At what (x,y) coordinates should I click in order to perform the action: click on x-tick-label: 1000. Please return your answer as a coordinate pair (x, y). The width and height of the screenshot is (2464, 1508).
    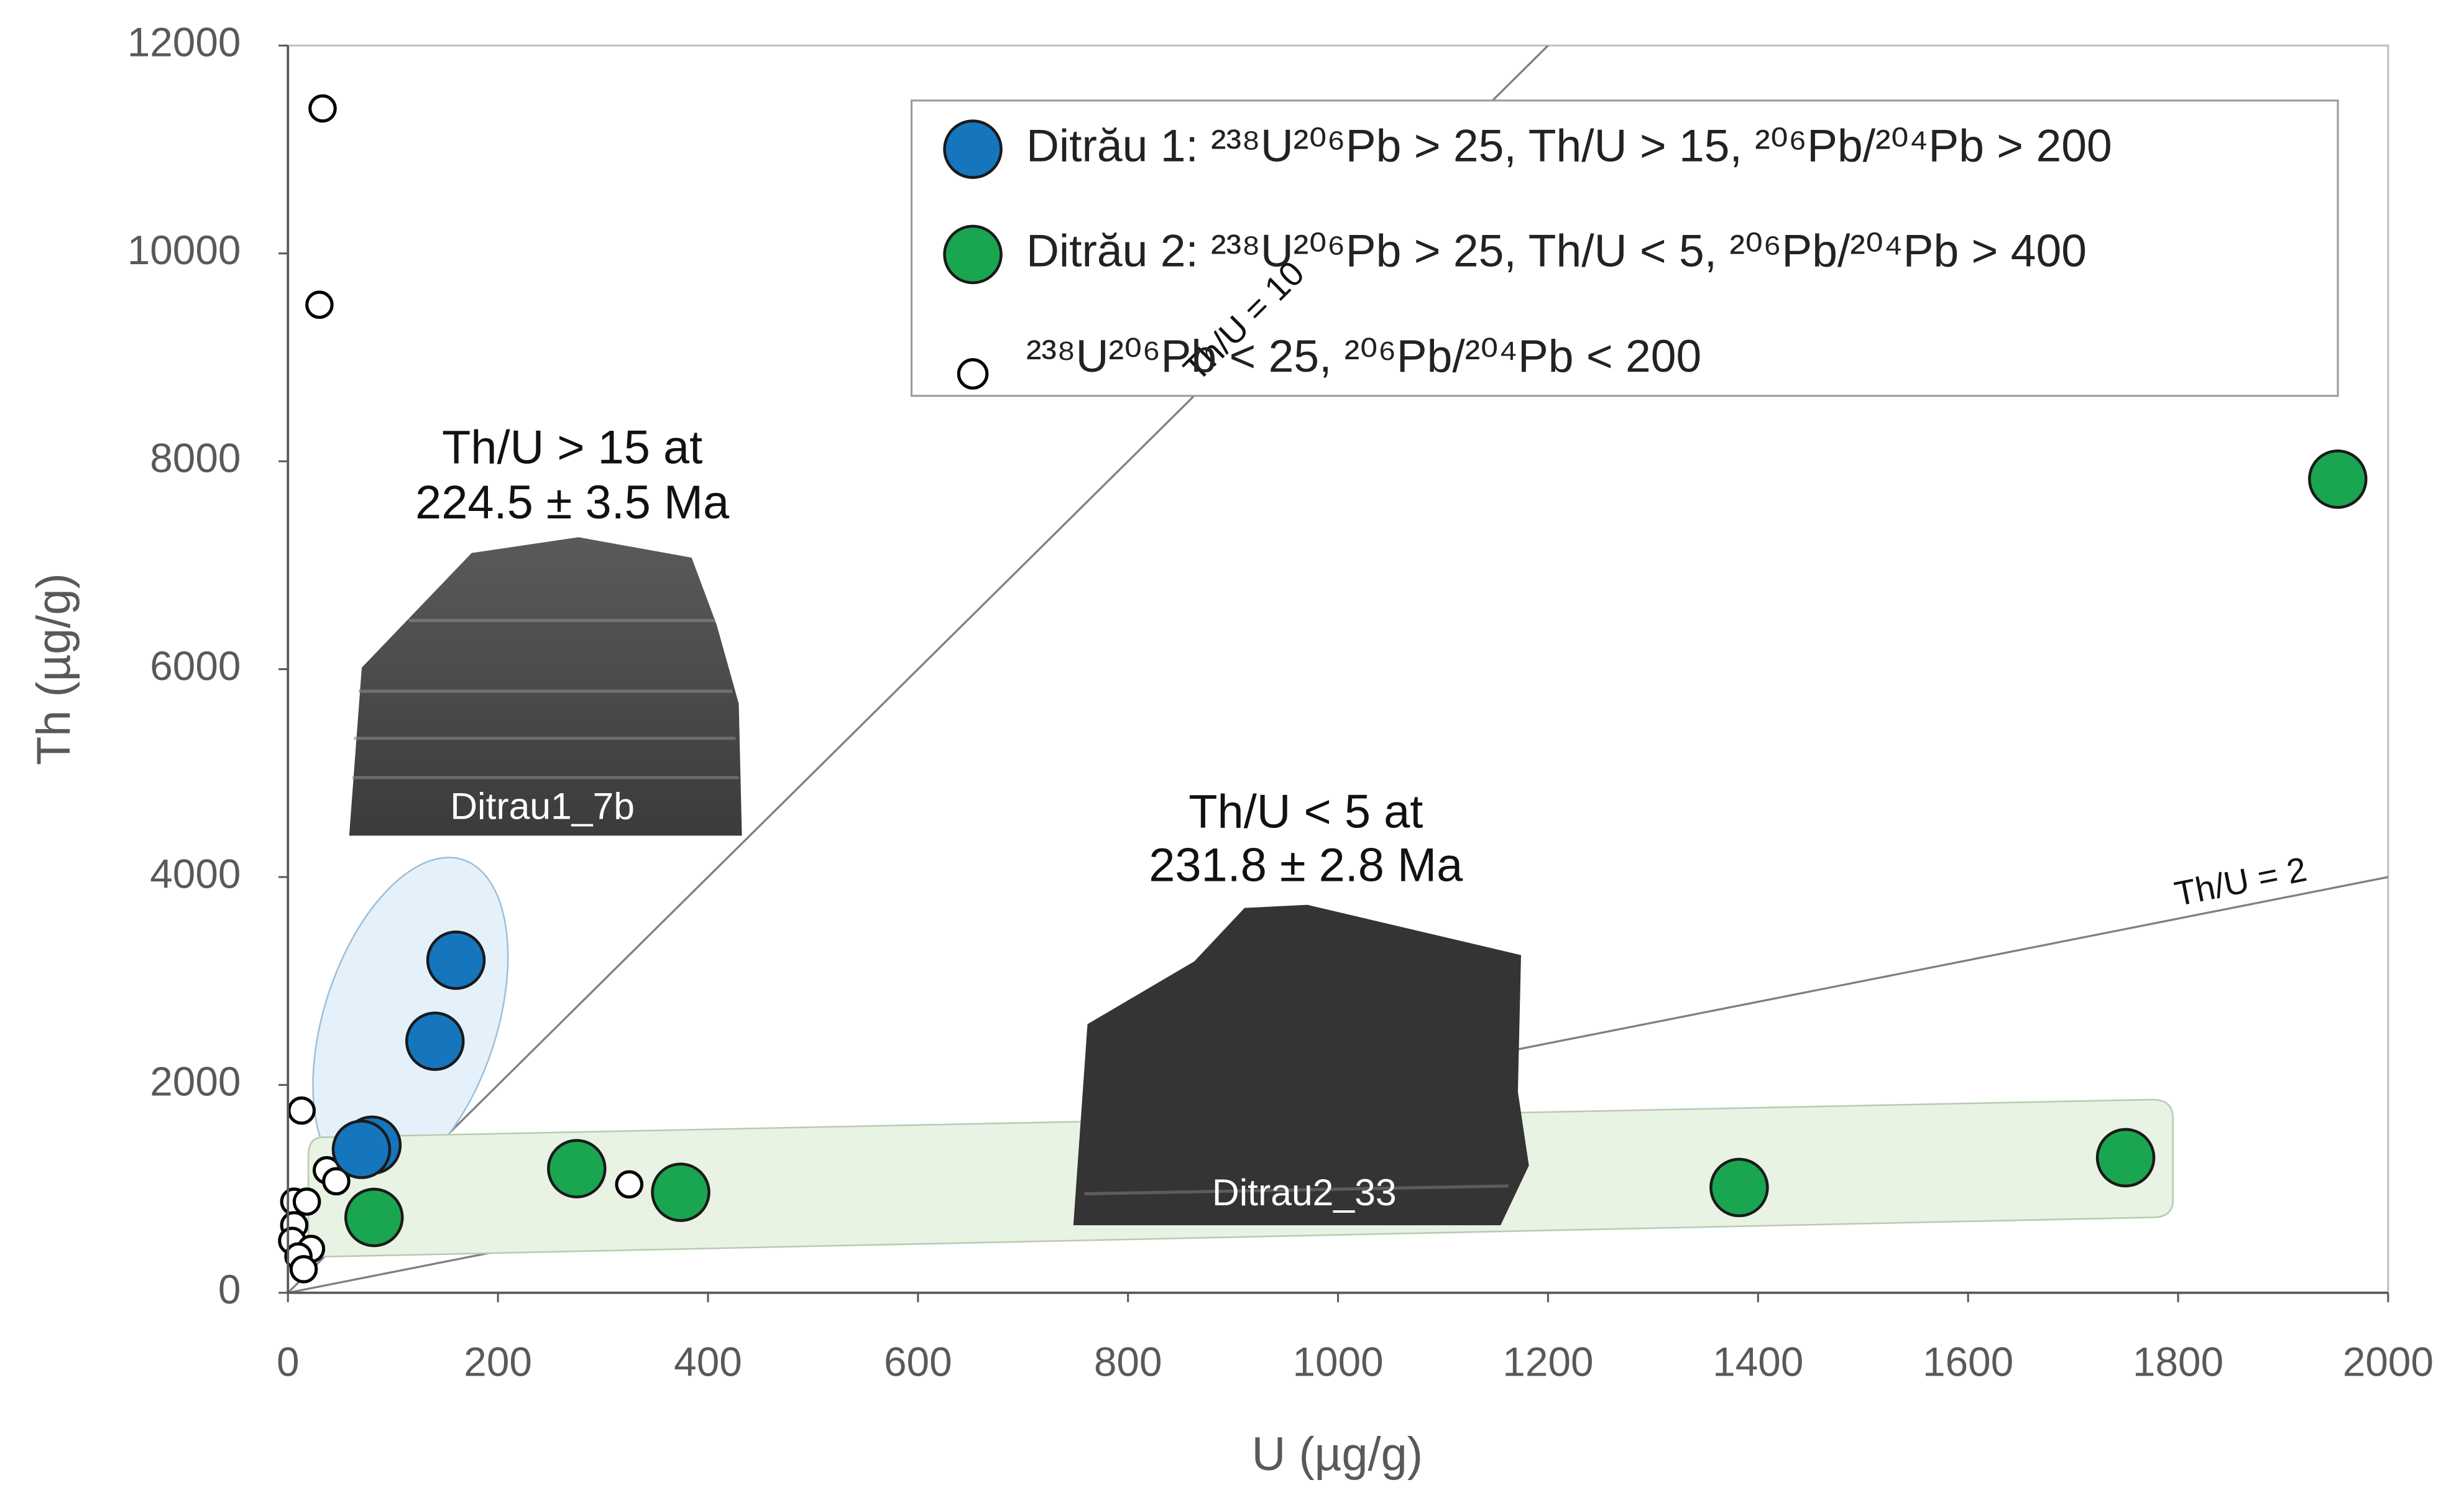
    Looking at the image, I should click on (1338, 1361).